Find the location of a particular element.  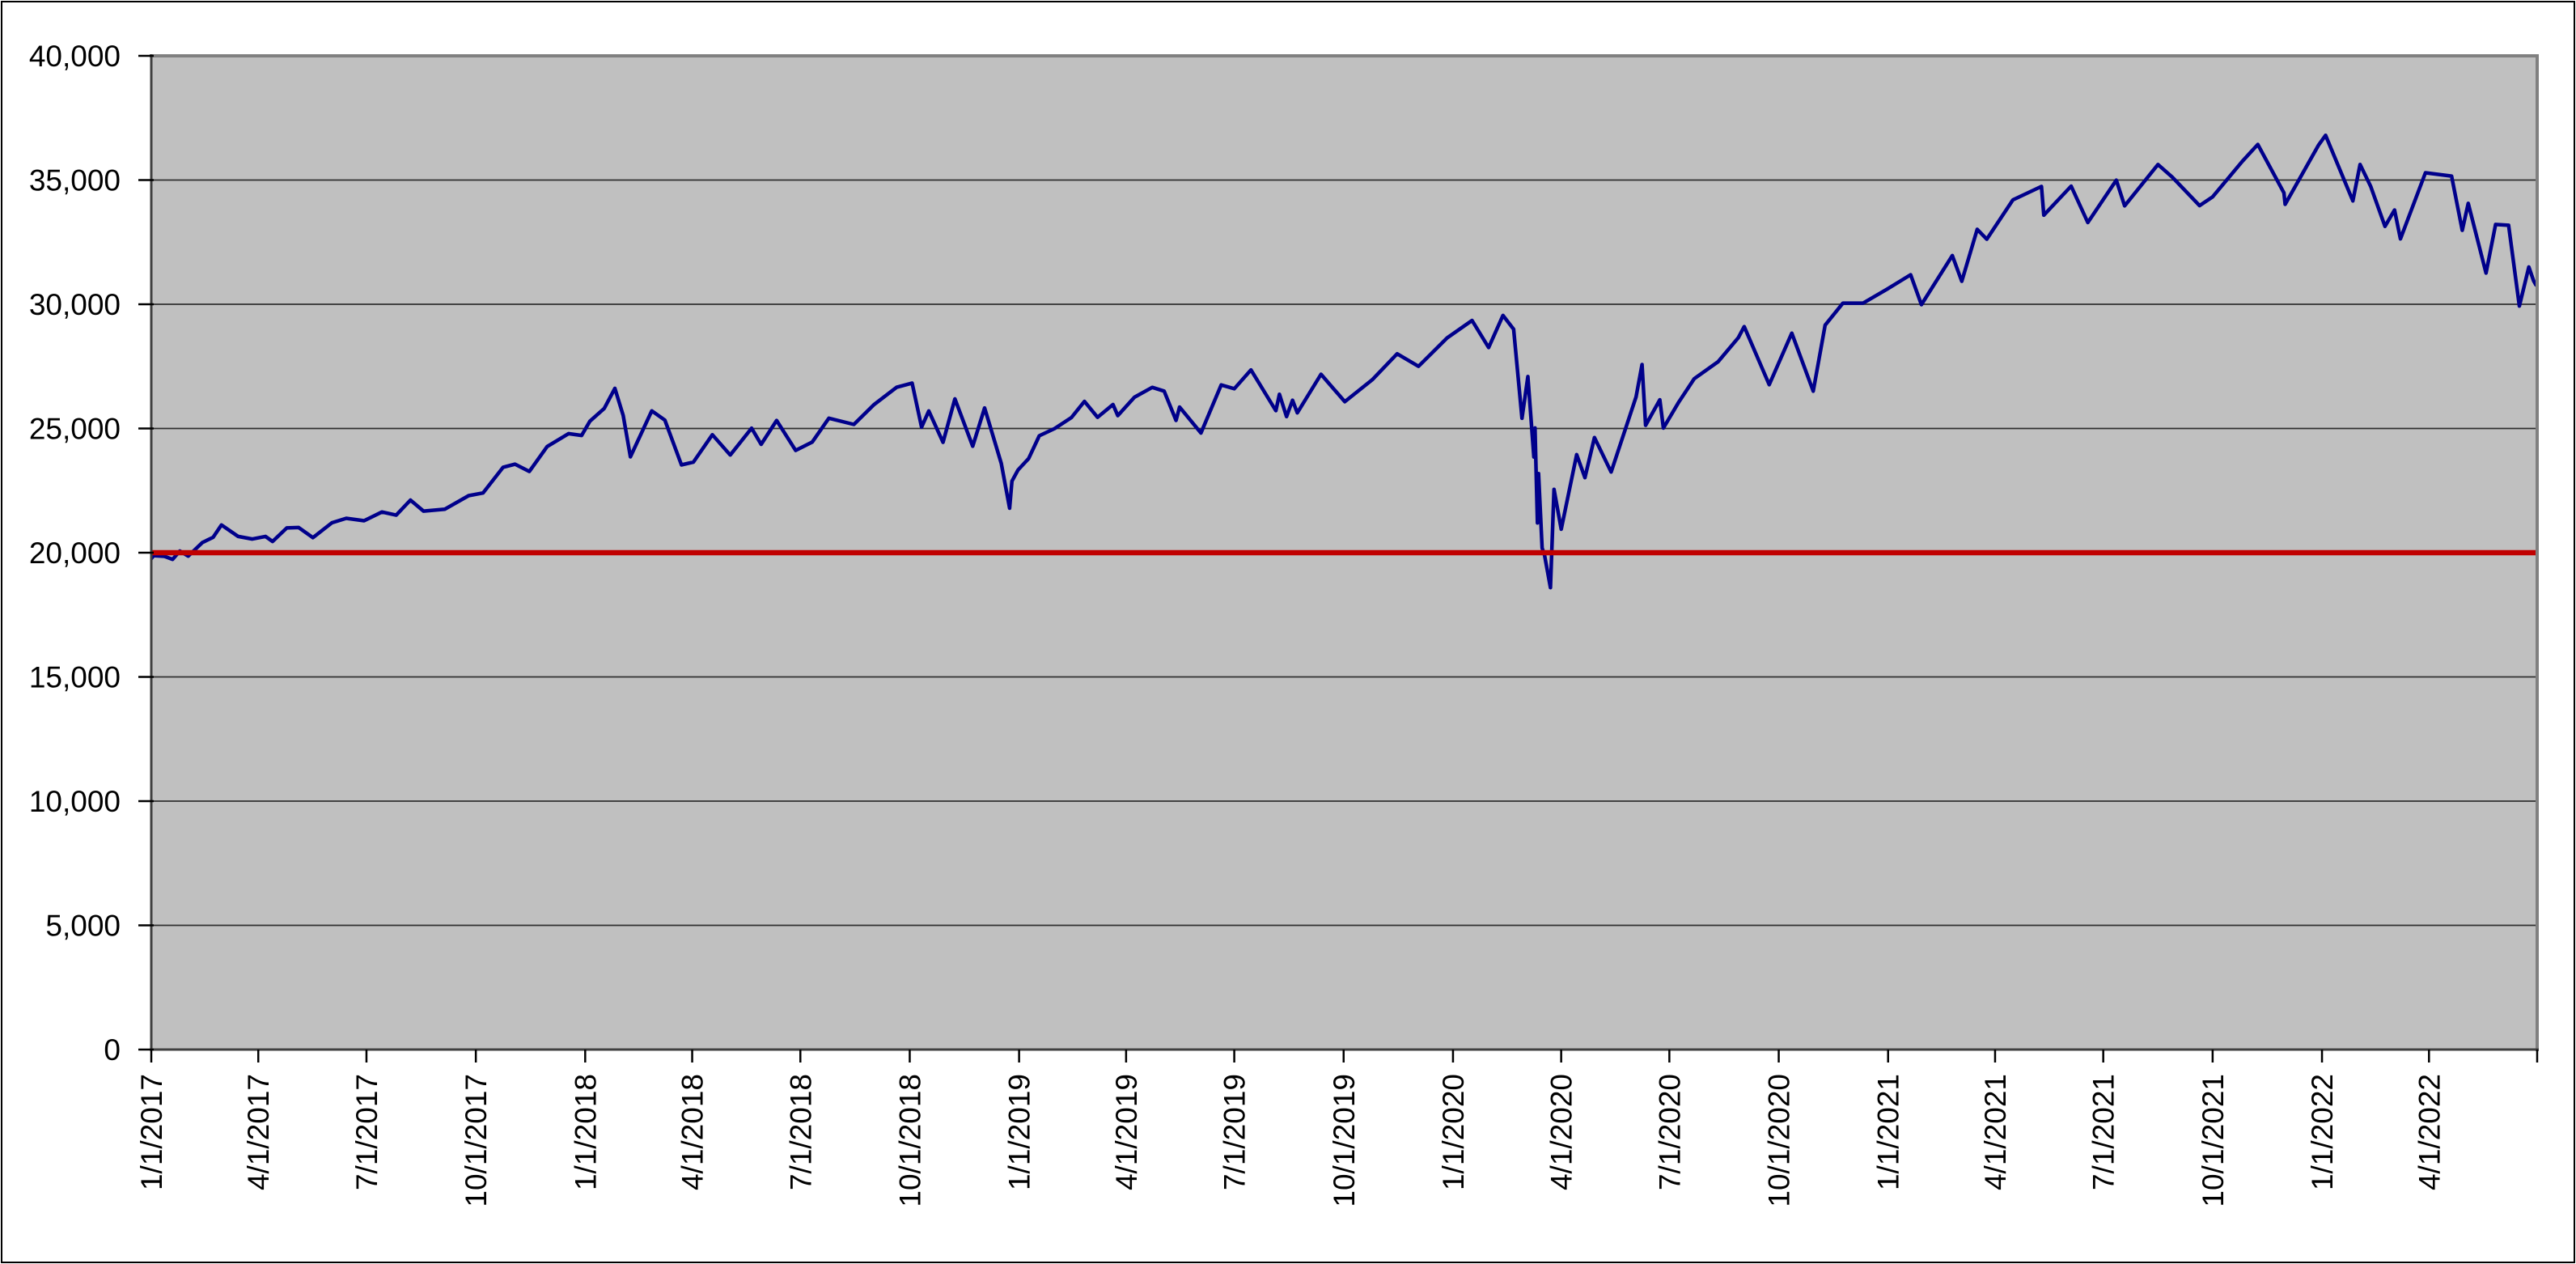

x-axis-label-10-1-2020: 10/1/2020 is located at coordinates (1779, 1140).